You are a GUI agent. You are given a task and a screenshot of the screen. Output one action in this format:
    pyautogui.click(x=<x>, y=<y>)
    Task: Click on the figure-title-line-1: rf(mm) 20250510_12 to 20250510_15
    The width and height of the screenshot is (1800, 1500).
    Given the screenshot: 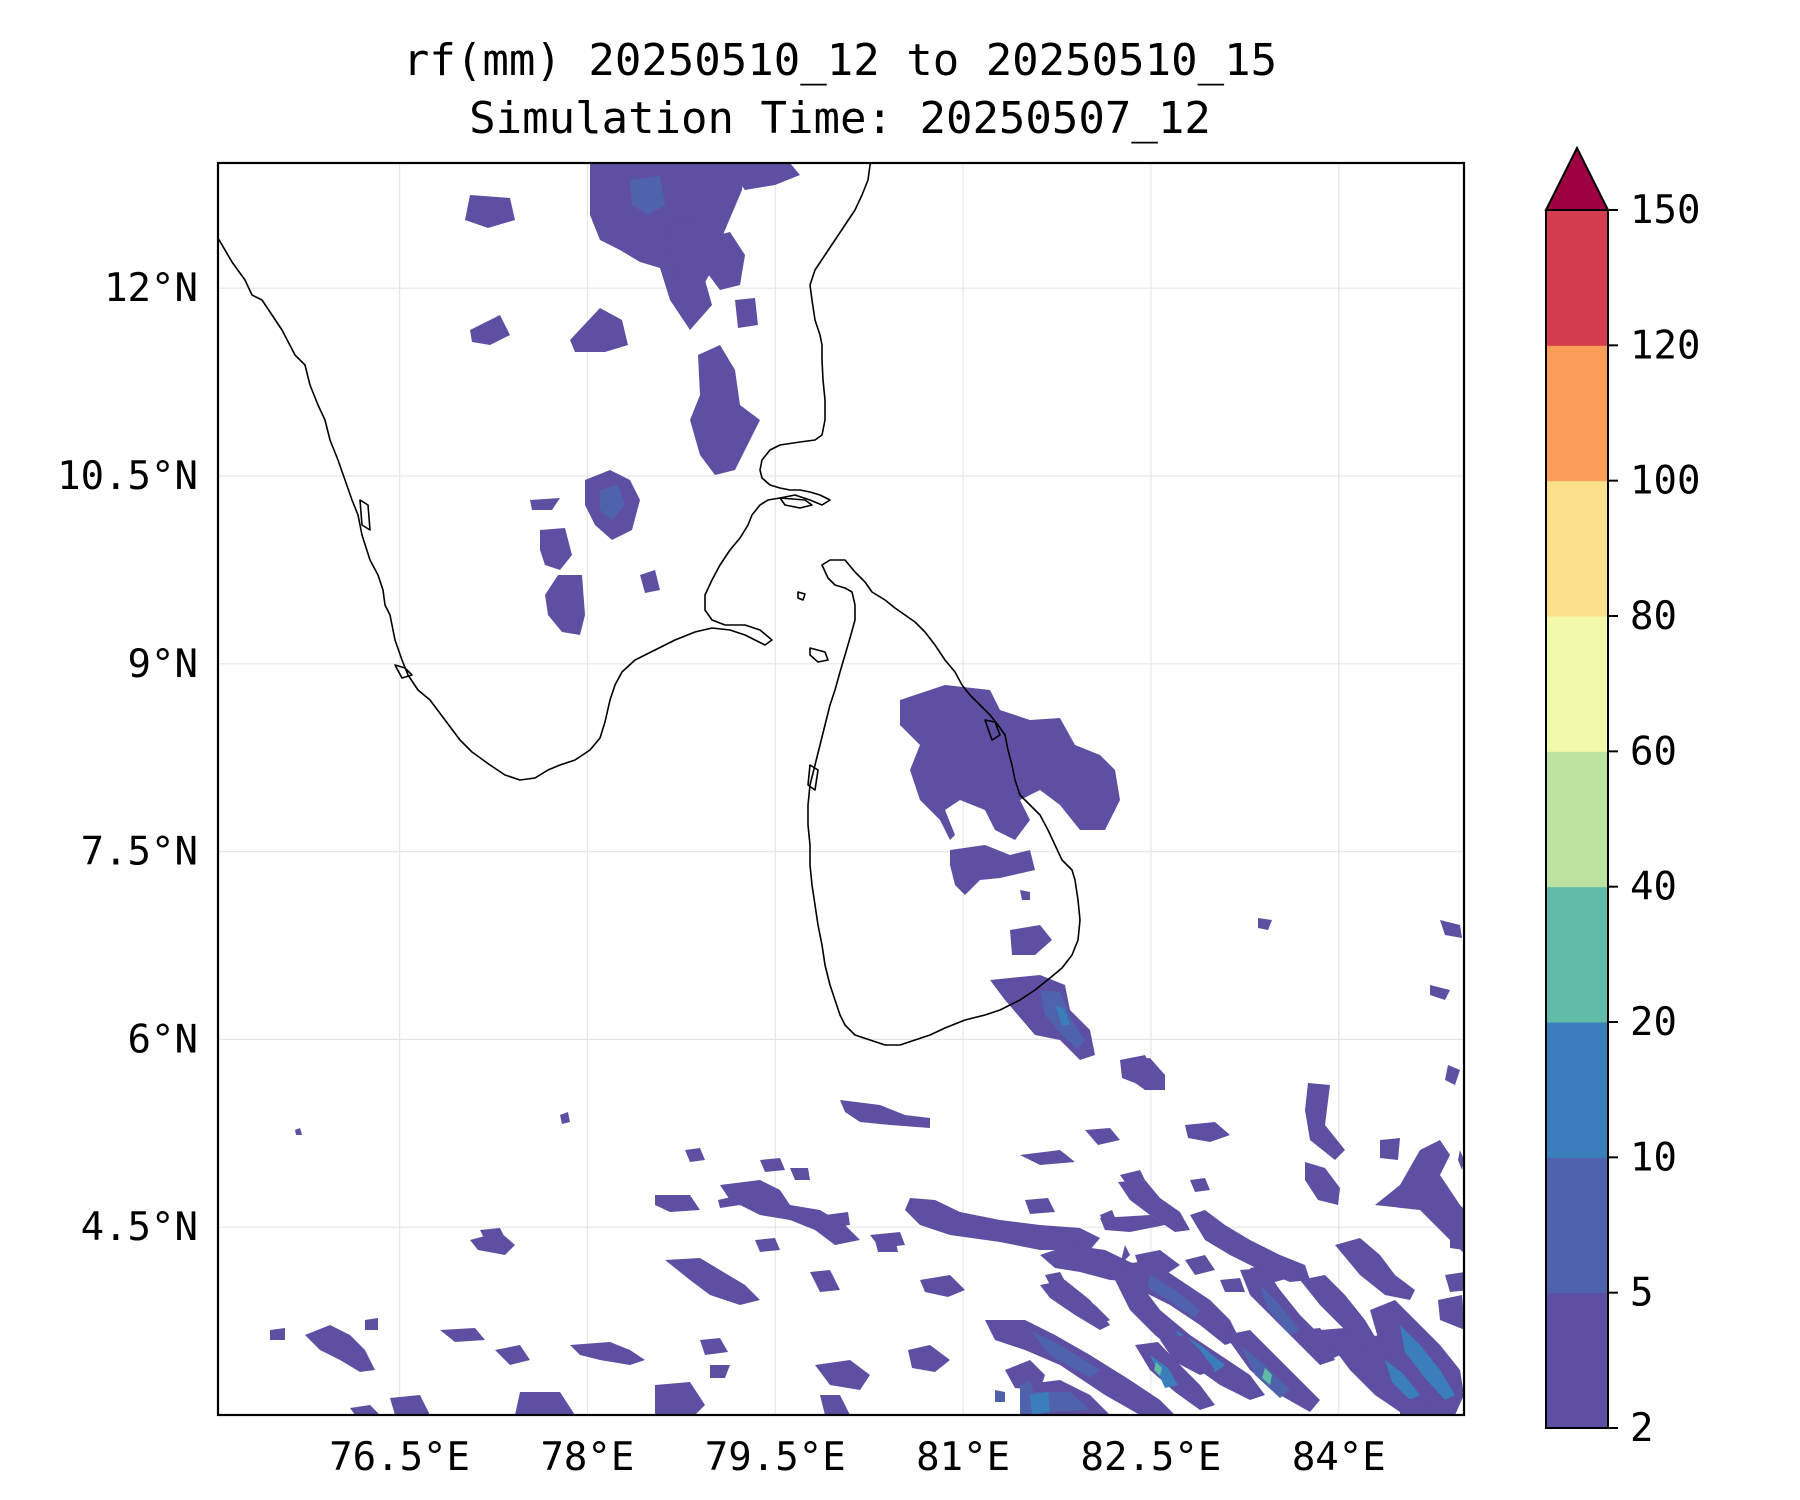 What is the action you would take?
    pyautogui.click(x=840, y=60)
    